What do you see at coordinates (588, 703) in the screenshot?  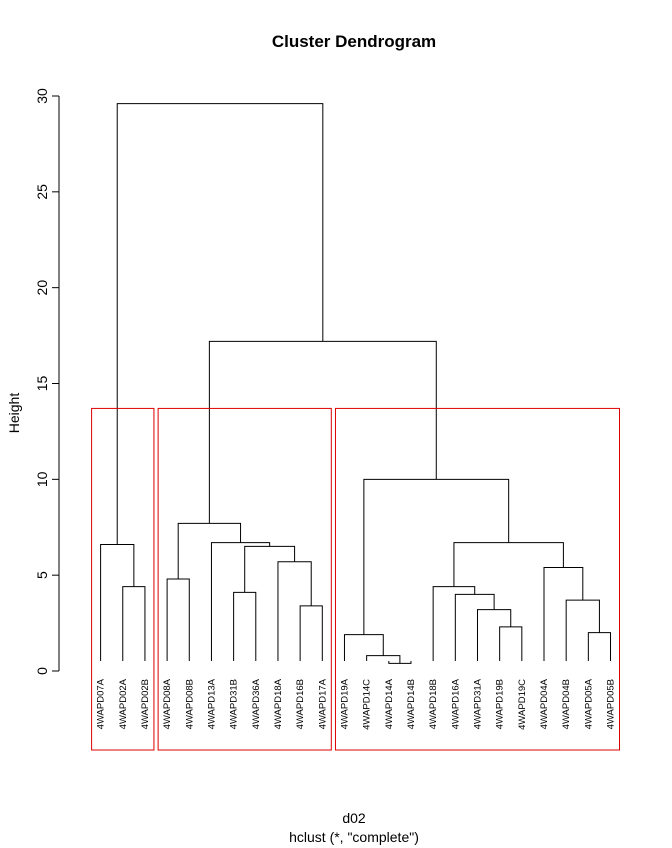 I see `leaf-label: 4WAPD05A` at bounding box center [588, 703].